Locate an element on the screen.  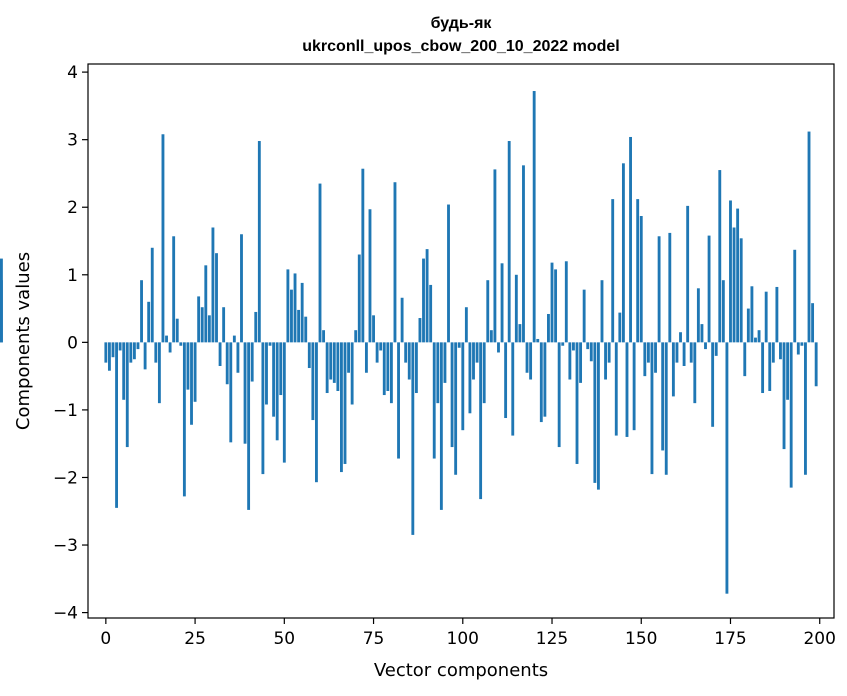
y-axis-label: Components values is located at coordinates (23, 341).